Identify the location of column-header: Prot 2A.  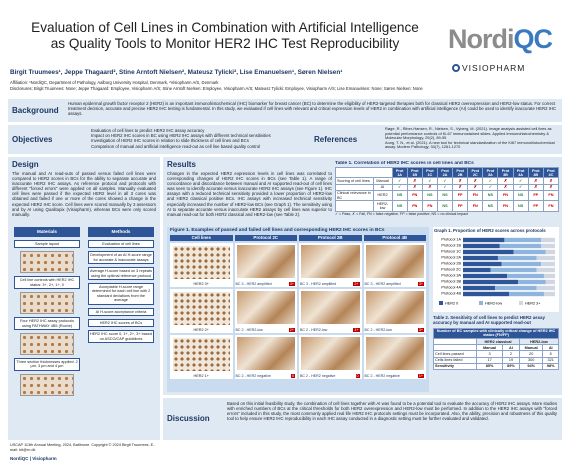
(445, 172).